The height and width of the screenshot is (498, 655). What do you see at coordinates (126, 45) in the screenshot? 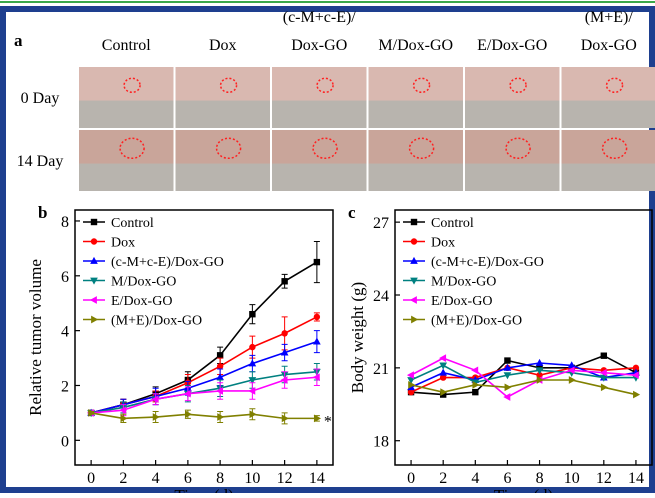
I see `column-label: Control` at bounding box center [126, 45].